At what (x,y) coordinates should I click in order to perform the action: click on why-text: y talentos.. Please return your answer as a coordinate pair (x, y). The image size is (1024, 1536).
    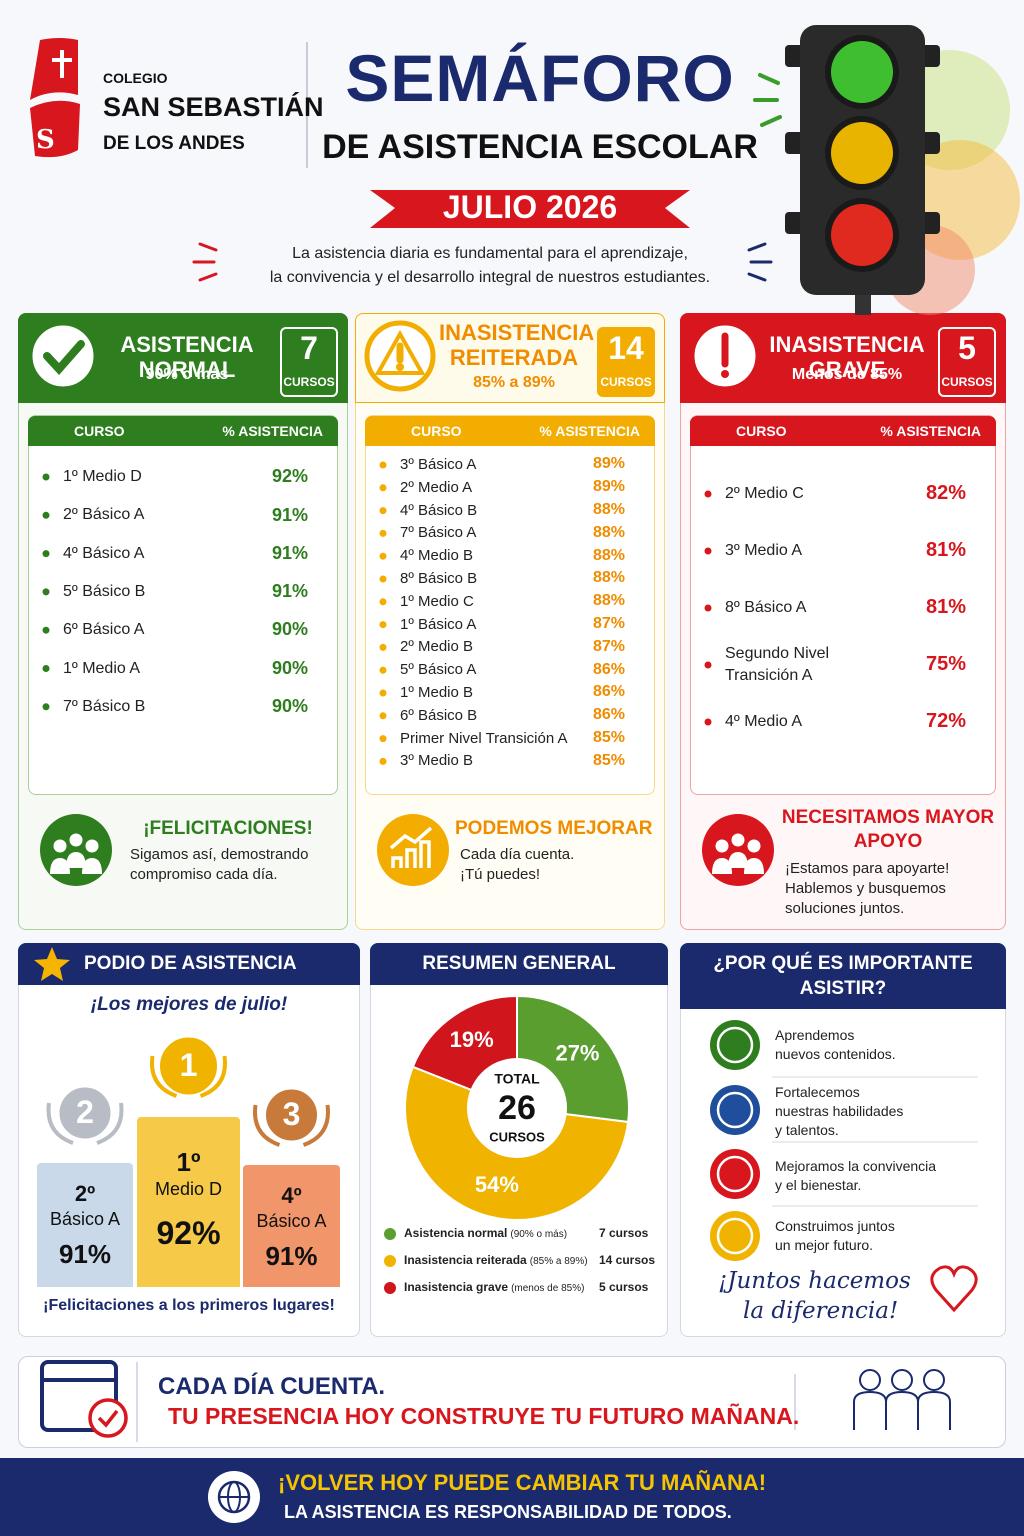
    Looking at the image, I should click on (807, 1130).